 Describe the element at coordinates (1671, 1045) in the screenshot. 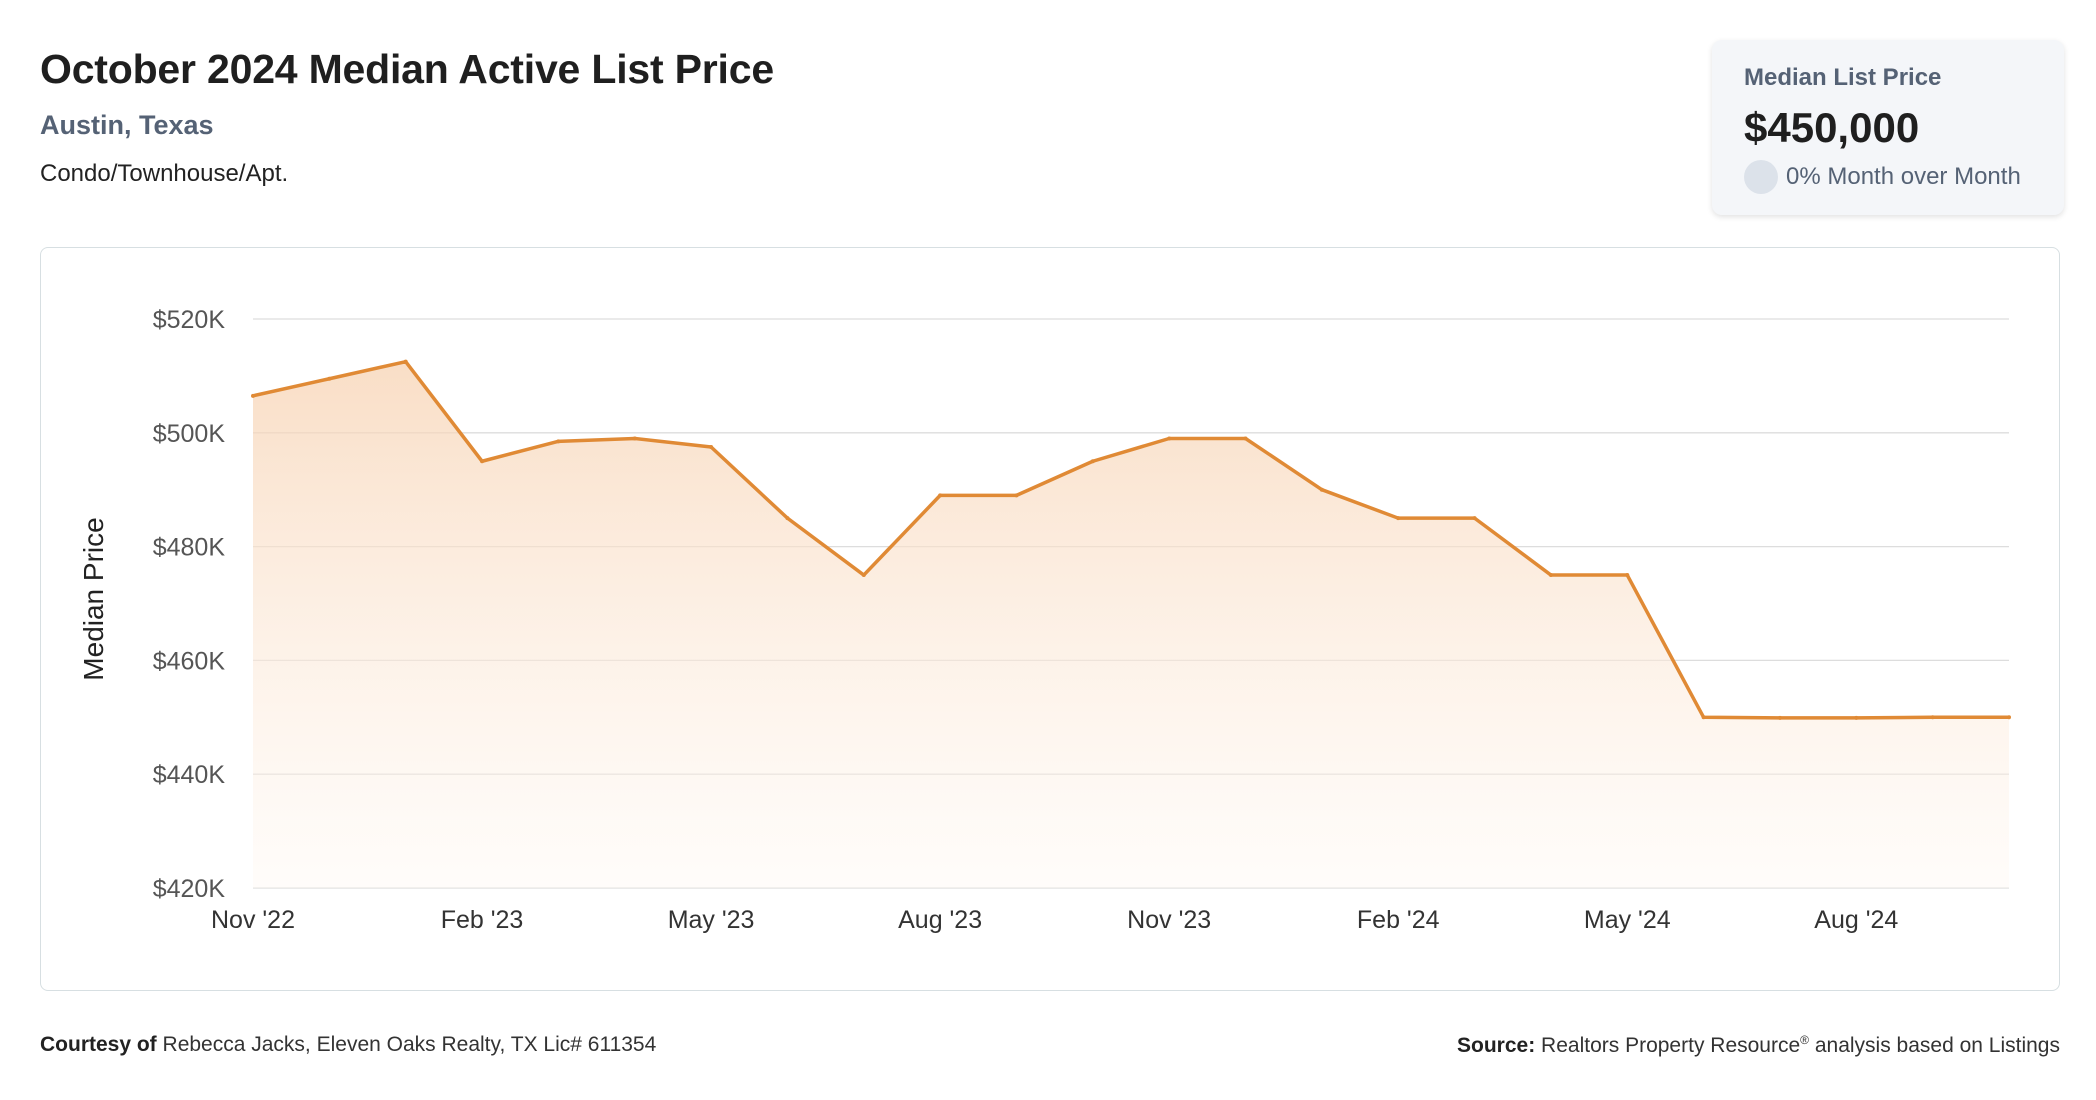

I see `source-text: Realtors Property Resource` at that location.